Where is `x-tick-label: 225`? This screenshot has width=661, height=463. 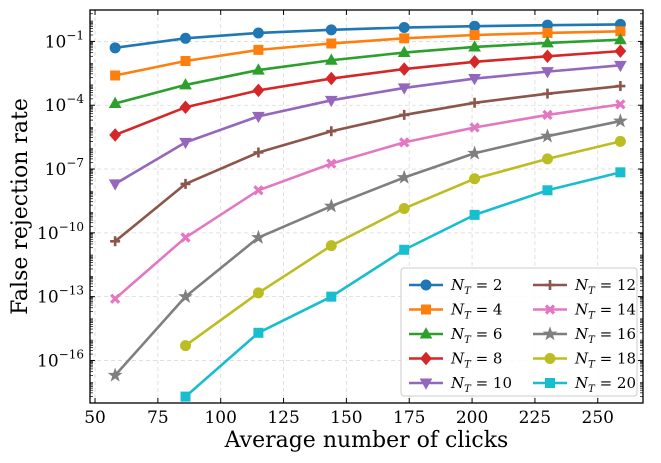
x-tick-label: 225 is located at coordinates (535, 418).